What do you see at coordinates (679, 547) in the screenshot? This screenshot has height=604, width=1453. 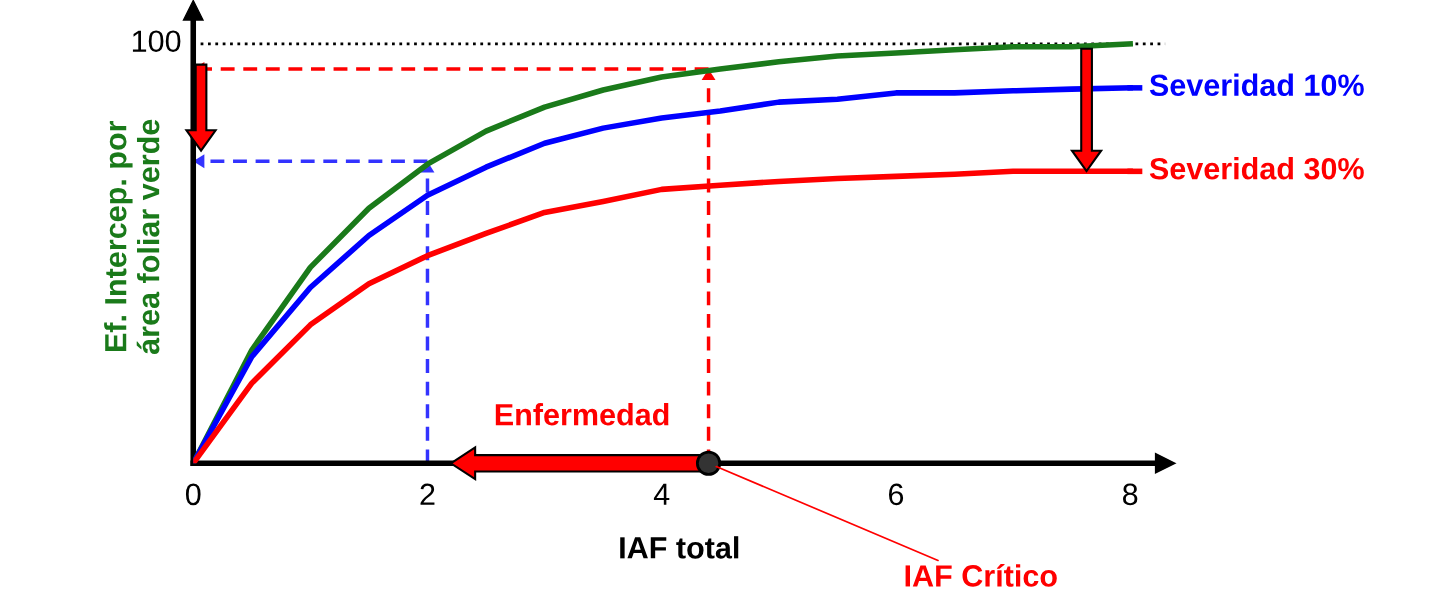 I see `x-axis-title: IAF total` at bounding box center [679, 547].